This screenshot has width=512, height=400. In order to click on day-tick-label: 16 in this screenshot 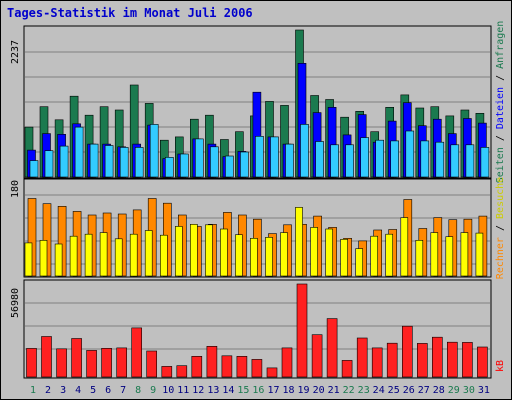, I will do `click(258, 390)`.